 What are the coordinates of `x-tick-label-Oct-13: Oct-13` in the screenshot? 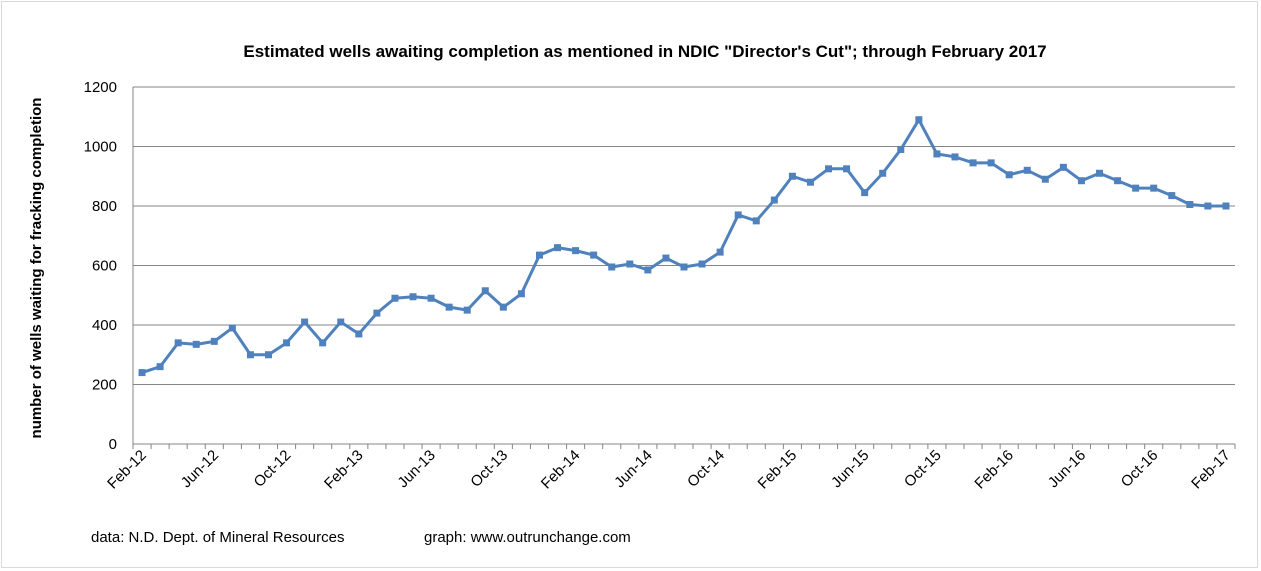 It's located at (489, 469).